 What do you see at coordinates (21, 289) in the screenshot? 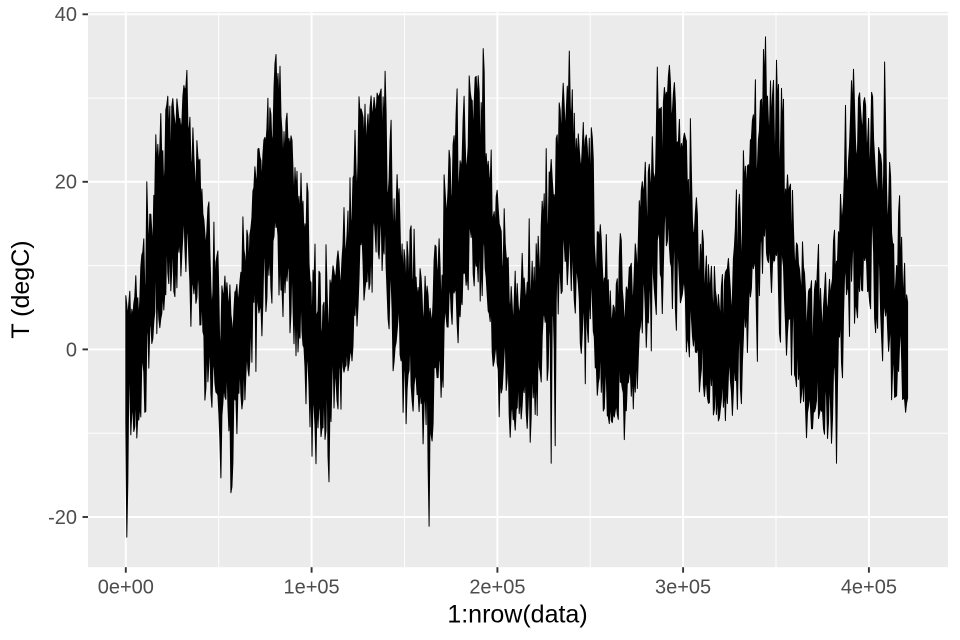
I see `svg-text: T (degC)` at bounding box center [21, 289].